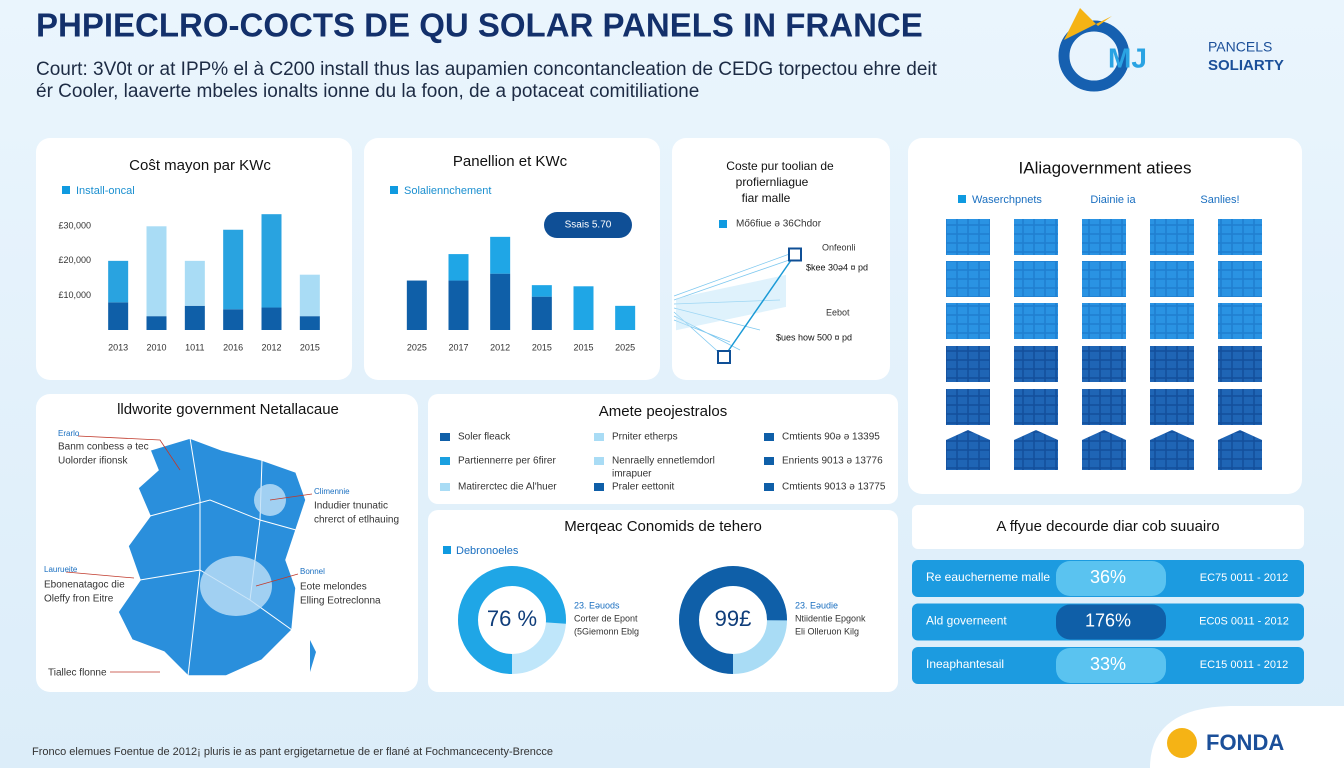 The width and height of the screenshot is (1344, 768). What do you see at coordinates (779, 224) in the screenshot?
I see `legend-label: Mő6fiue ə 36Chdor` at bounding box center [779, 224].